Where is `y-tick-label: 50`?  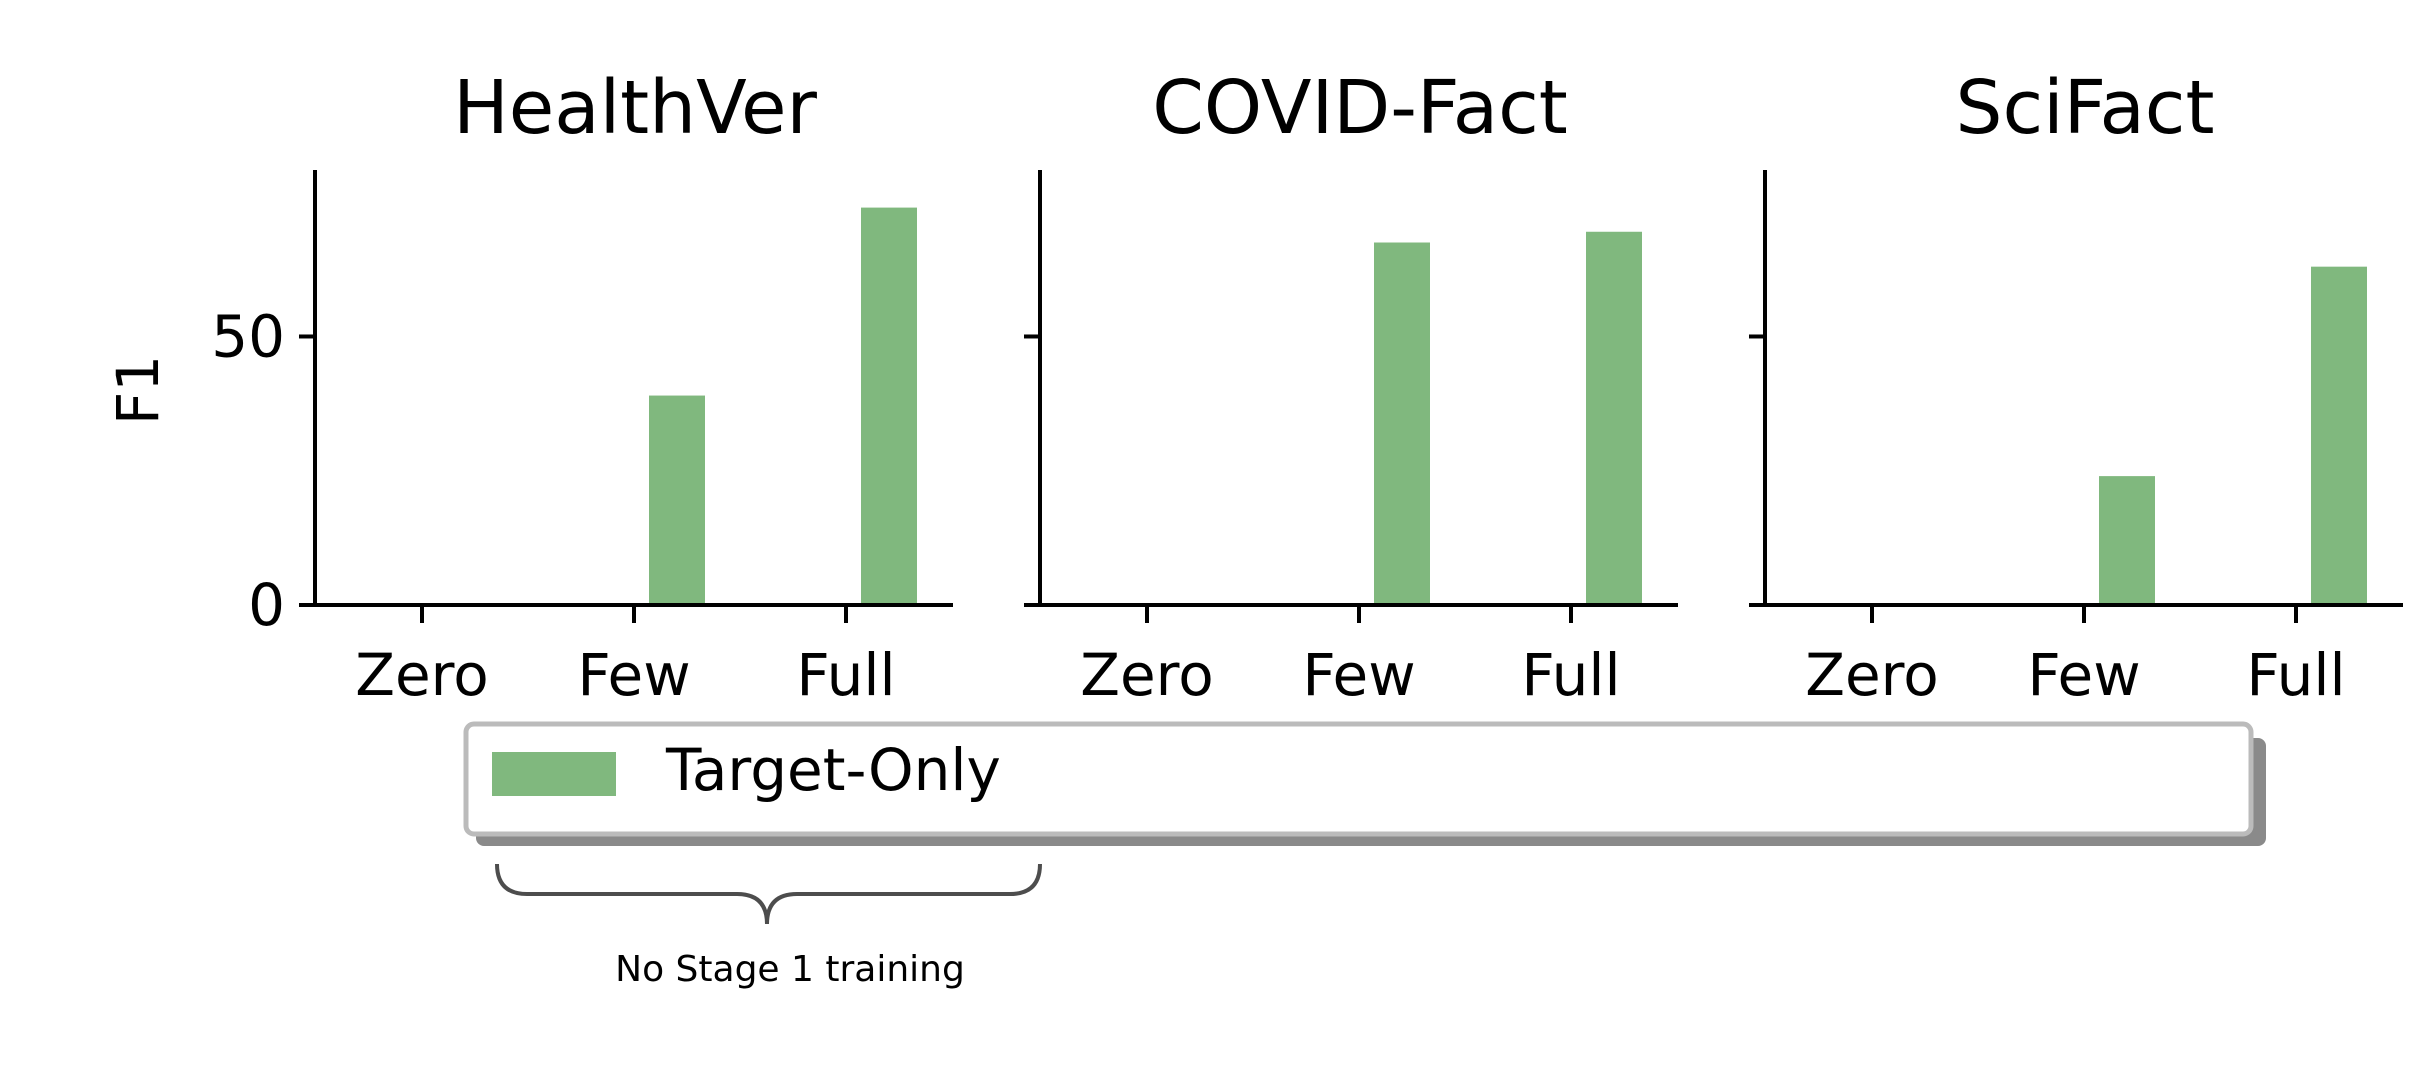 y-tick-label: 50 is located at coordinates (248, 336).